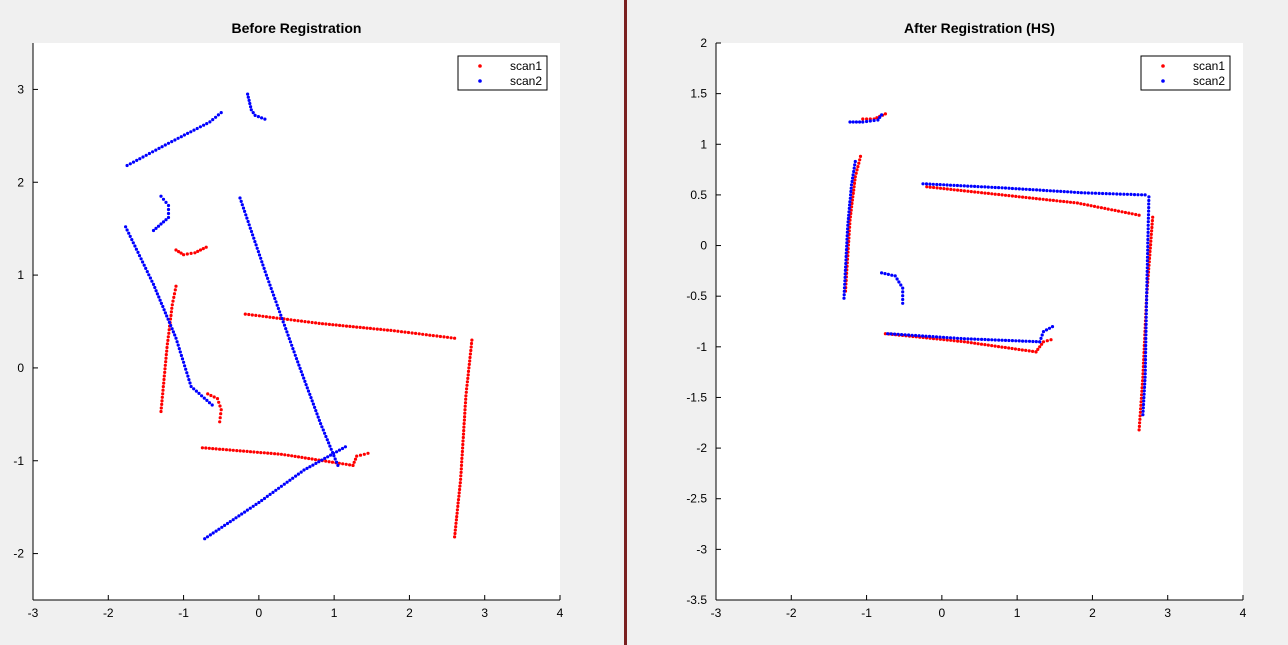  I want to click on x-tick-label: 4, so click(560, 613).